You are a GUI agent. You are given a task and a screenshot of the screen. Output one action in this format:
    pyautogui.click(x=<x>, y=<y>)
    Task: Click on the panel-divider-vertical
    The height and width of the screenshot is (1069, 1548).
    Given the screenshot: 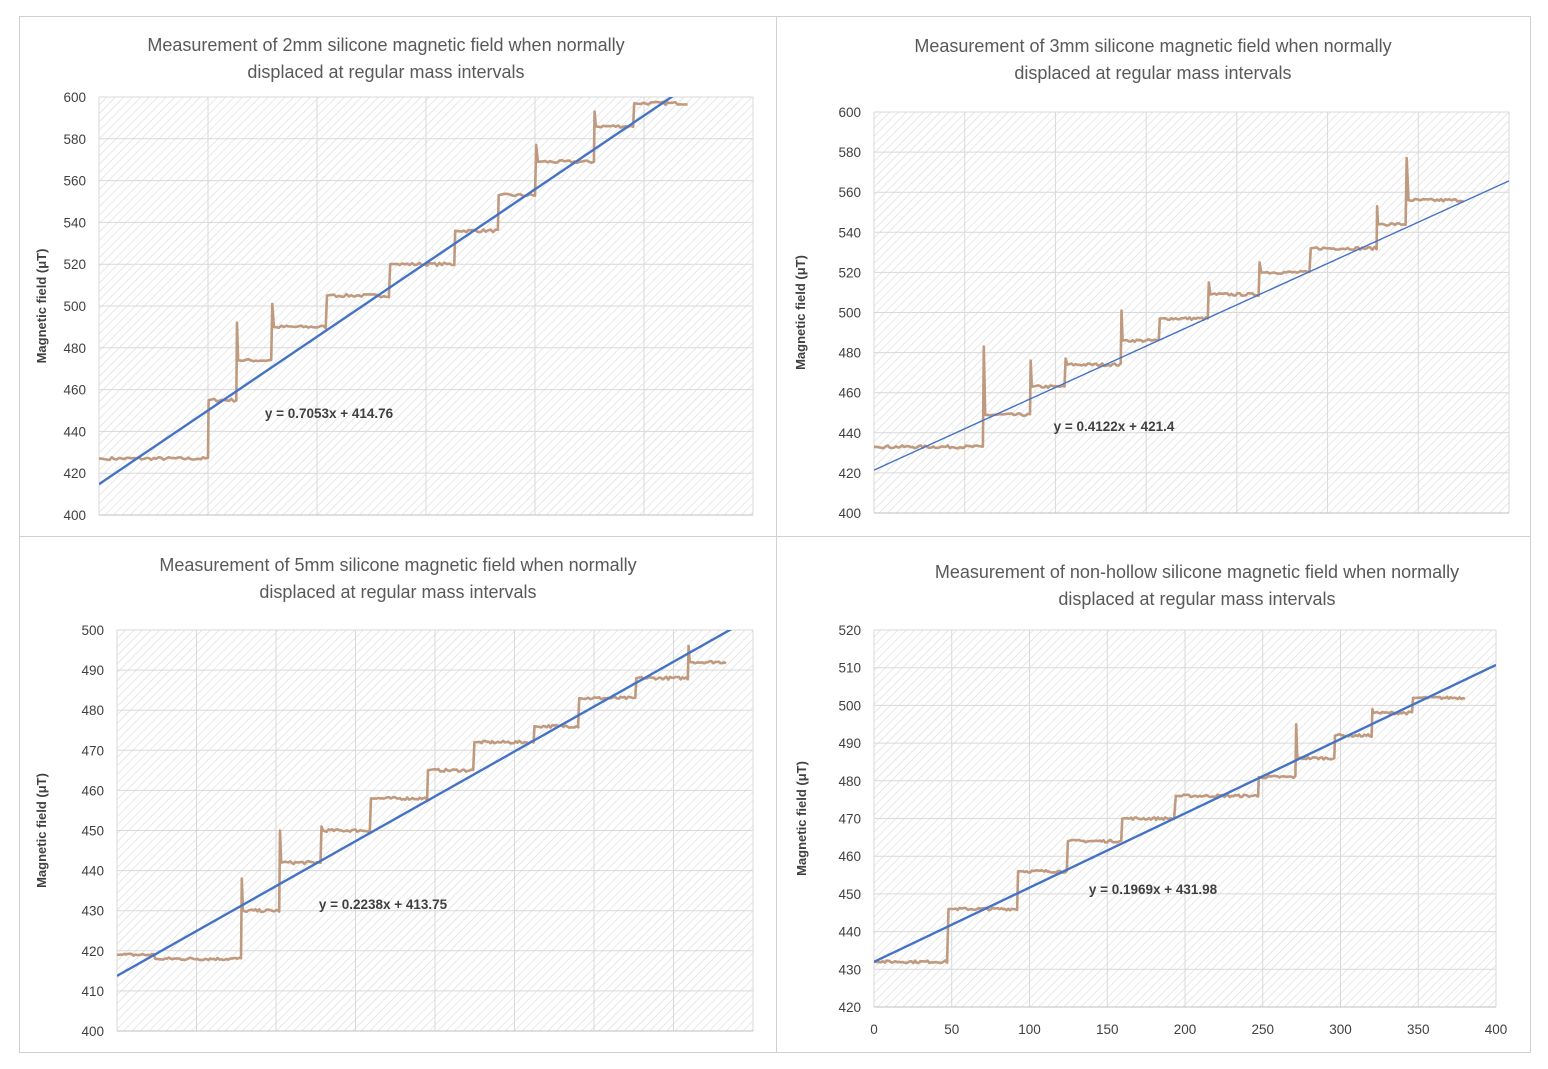 What is the action you would take?
    pyautogui.click(x=776, y=534)
    